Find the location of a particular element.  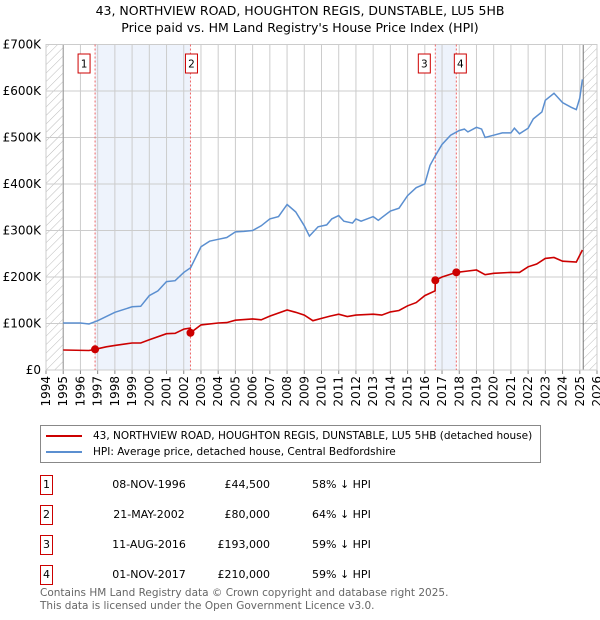

sale-label: 1 is located at coordinates (84, 65).